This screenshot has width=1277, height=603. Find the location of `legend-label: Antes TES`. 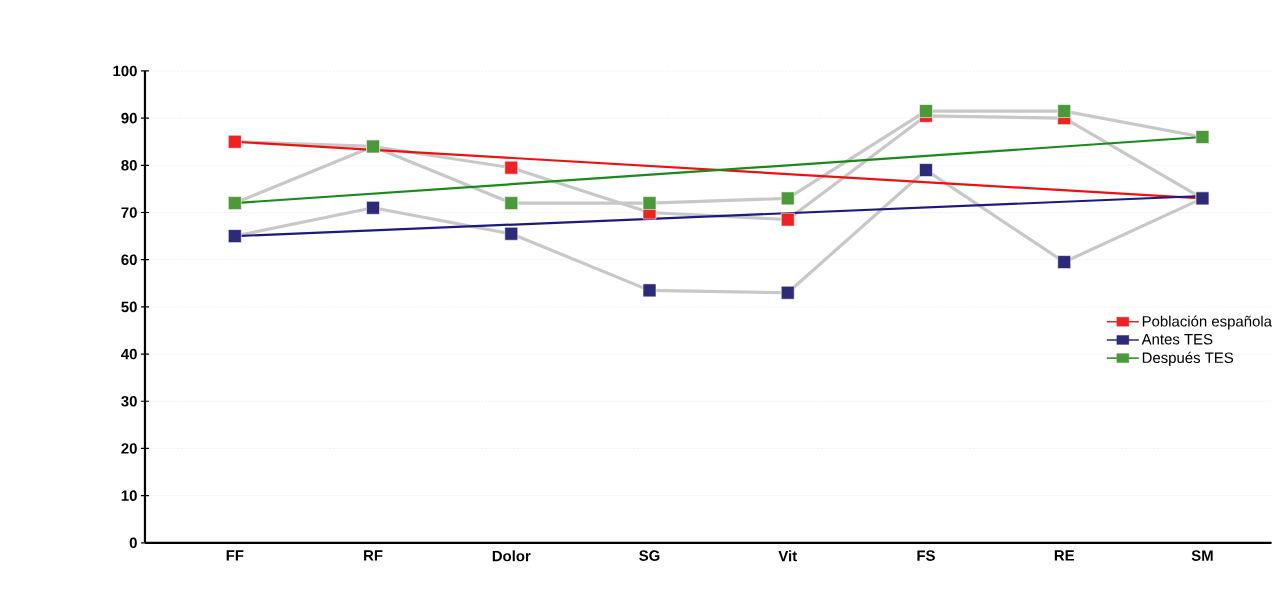

legend-label: Antes TES is located at coordinates (1177, 339).